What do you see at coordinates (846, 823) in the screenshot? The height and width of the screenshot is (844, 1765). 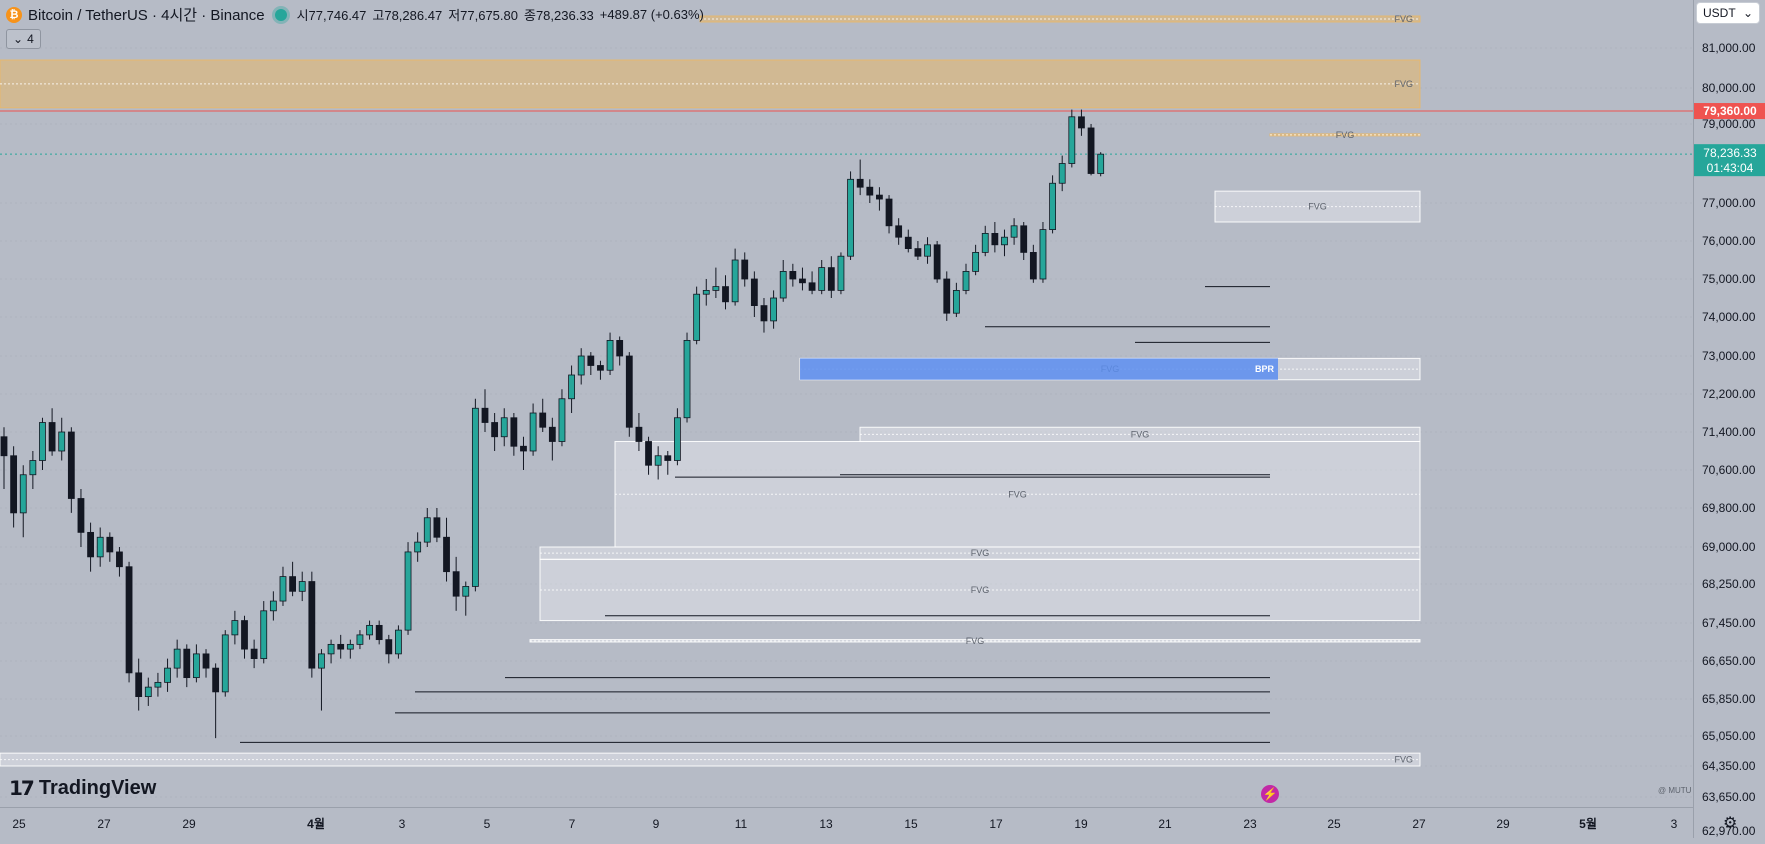 I see `time-scale: 25 27 29 4월 3 5 7 9 11 13 15 17 19 21 23 25 27 29 5월 3` at bounding box center [846, 823].